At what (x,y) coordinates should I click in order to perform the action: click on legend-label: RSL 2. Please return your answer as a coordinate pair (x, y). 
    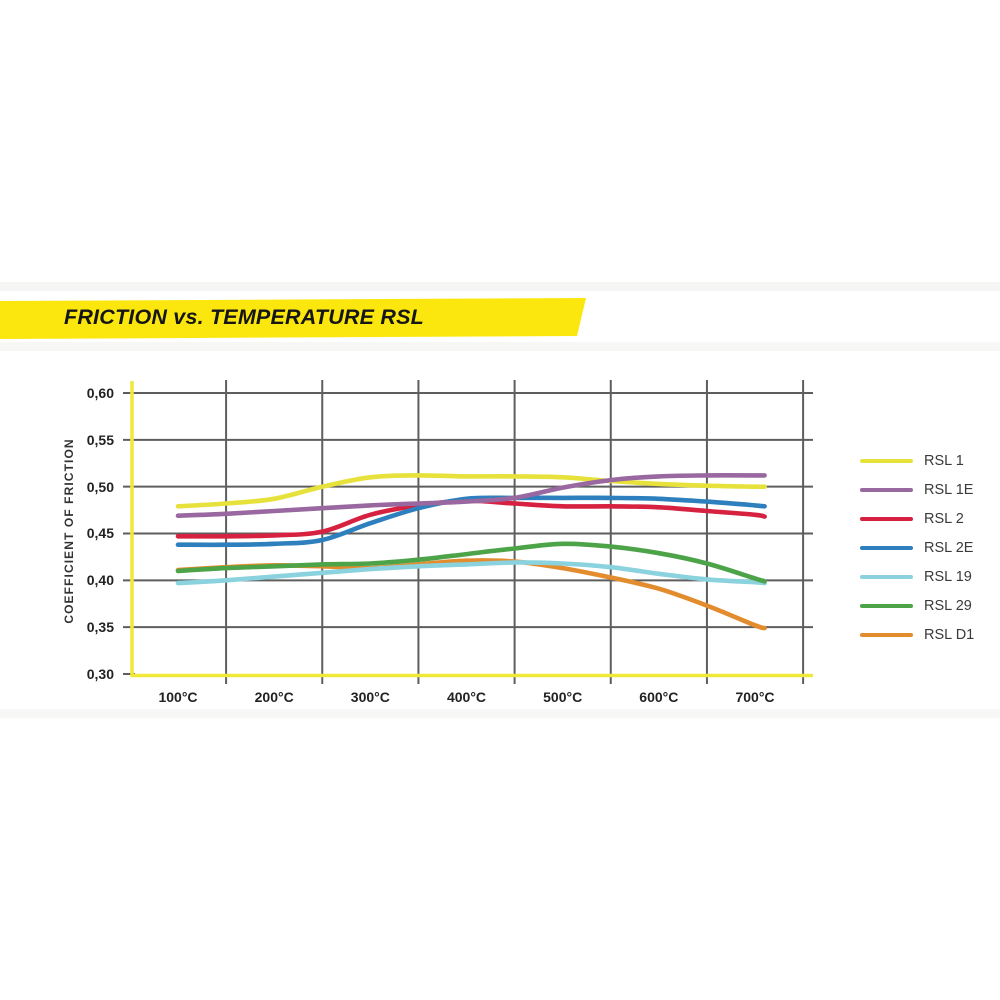
    Looking at the image, I should click on (944, 519).